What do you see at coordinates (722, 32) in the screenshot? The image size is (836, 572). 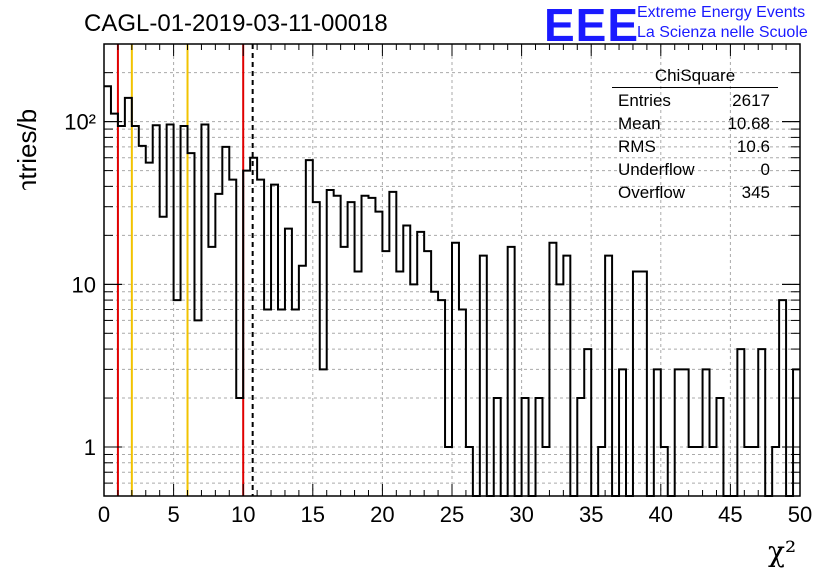 I see `logo-line-2: La Scienza nelle Scuole` at bounding box center [722, 32].